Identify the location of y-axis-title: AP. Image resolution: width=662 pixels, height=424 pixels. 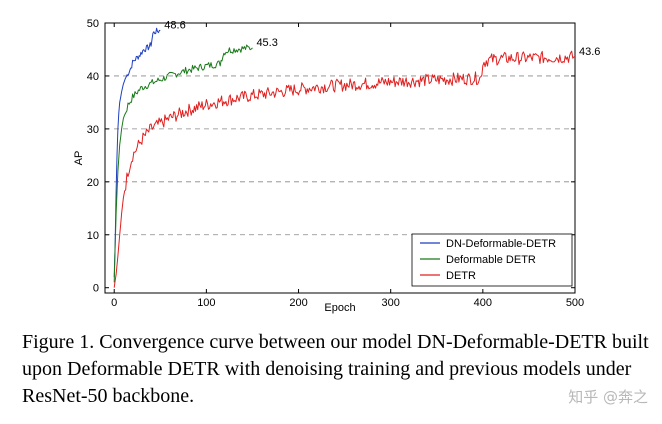
(79, 158).